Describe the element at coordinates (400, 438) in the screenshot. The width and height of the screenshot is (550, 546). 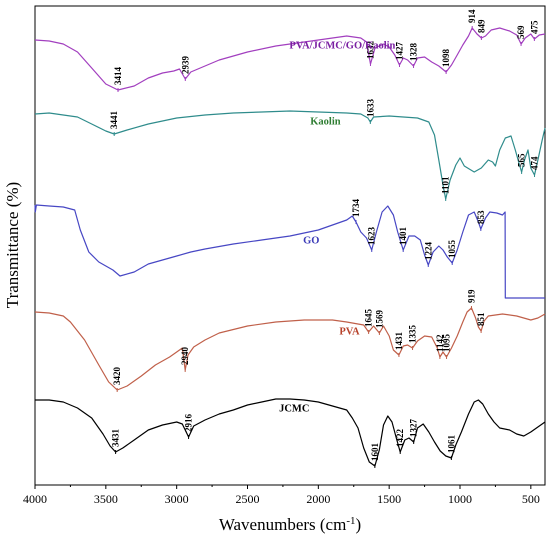
I see `peak-label: 1422` at that location.